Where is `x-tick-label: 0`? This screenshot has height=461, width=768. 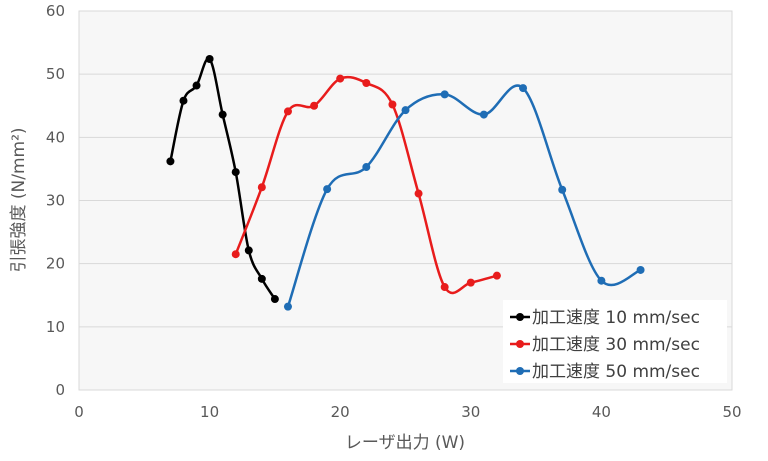 x-tick-label: 0 is located at coordinates (79, 412).